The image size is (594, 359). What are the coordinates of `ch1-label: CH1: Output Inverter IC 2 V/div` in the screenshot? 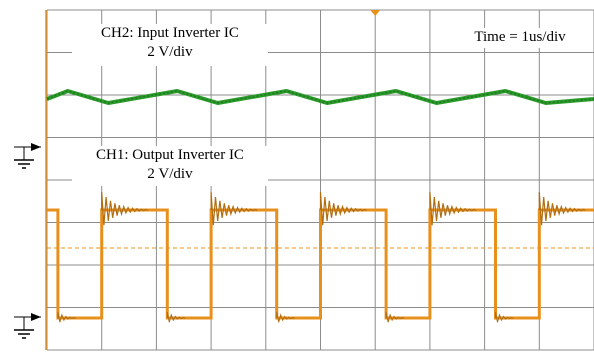 It's located at (170, 166).